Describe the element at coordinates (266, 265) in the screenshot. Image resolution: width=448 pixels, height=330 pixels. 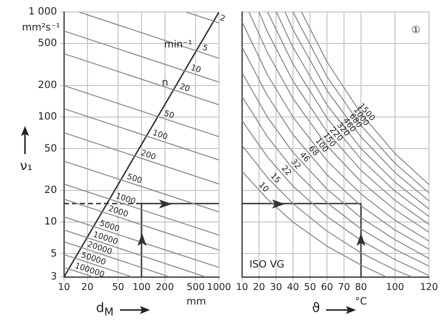
I see `annotation: ISO VG` at that location.